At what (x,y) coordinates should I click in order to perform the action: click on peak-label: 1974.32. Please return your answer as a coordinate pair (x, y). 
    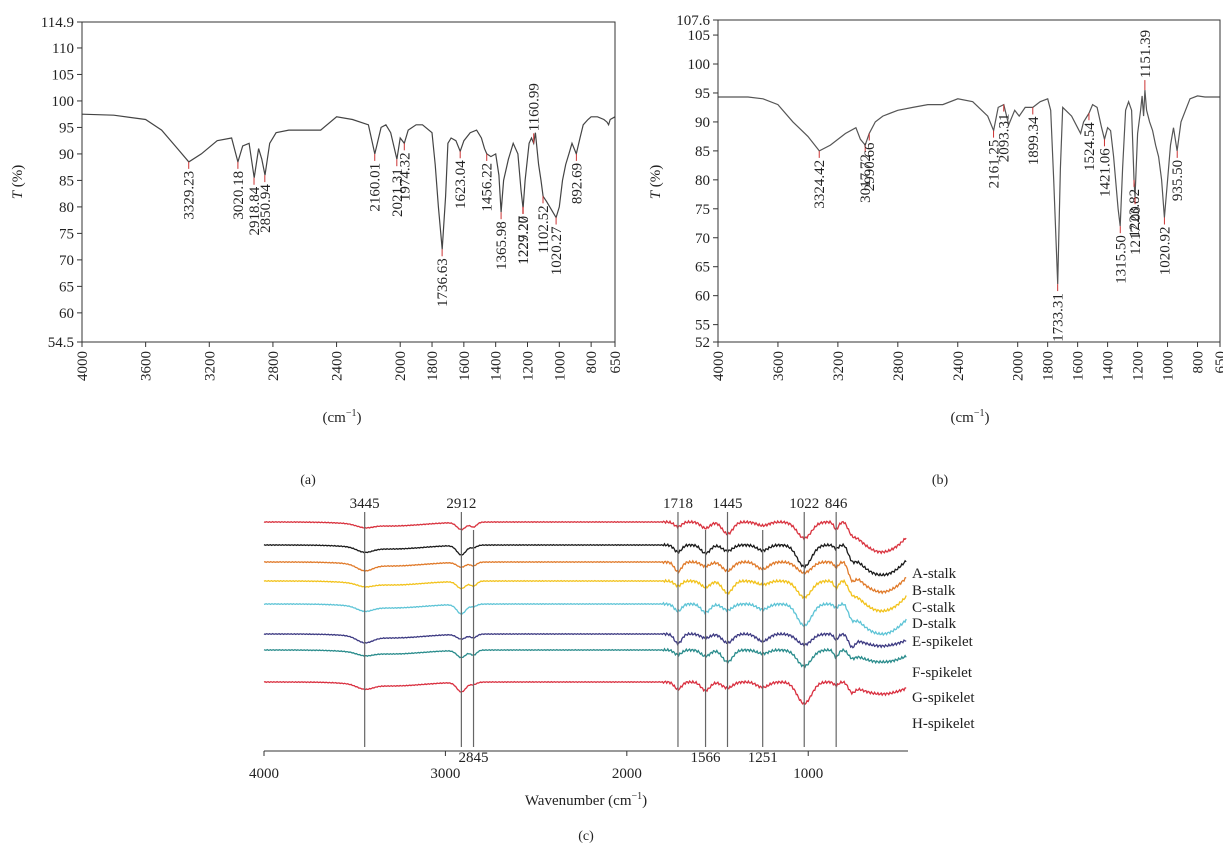
    Looking at the image, I should click on (405, 176).